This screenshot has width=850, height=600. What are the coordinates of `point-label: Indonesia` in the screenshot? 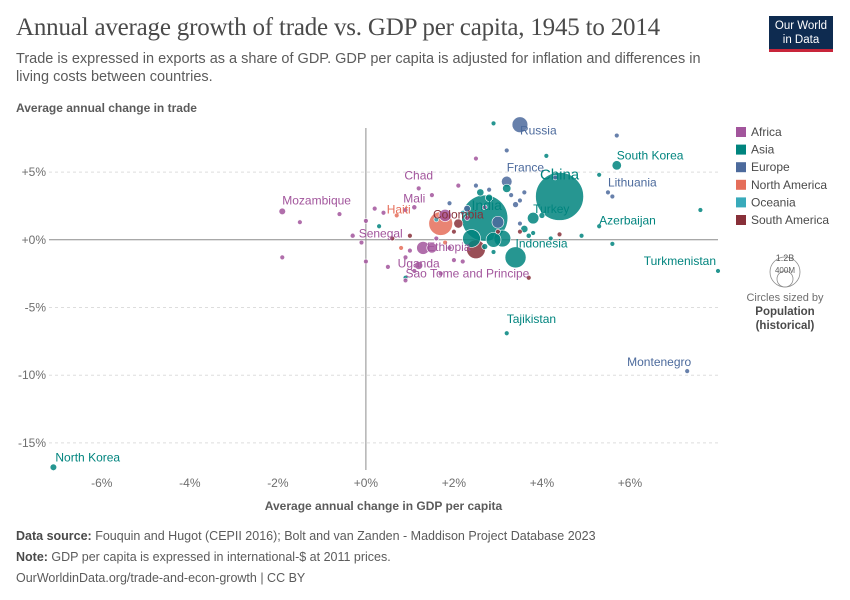 It's located at (542, 243).